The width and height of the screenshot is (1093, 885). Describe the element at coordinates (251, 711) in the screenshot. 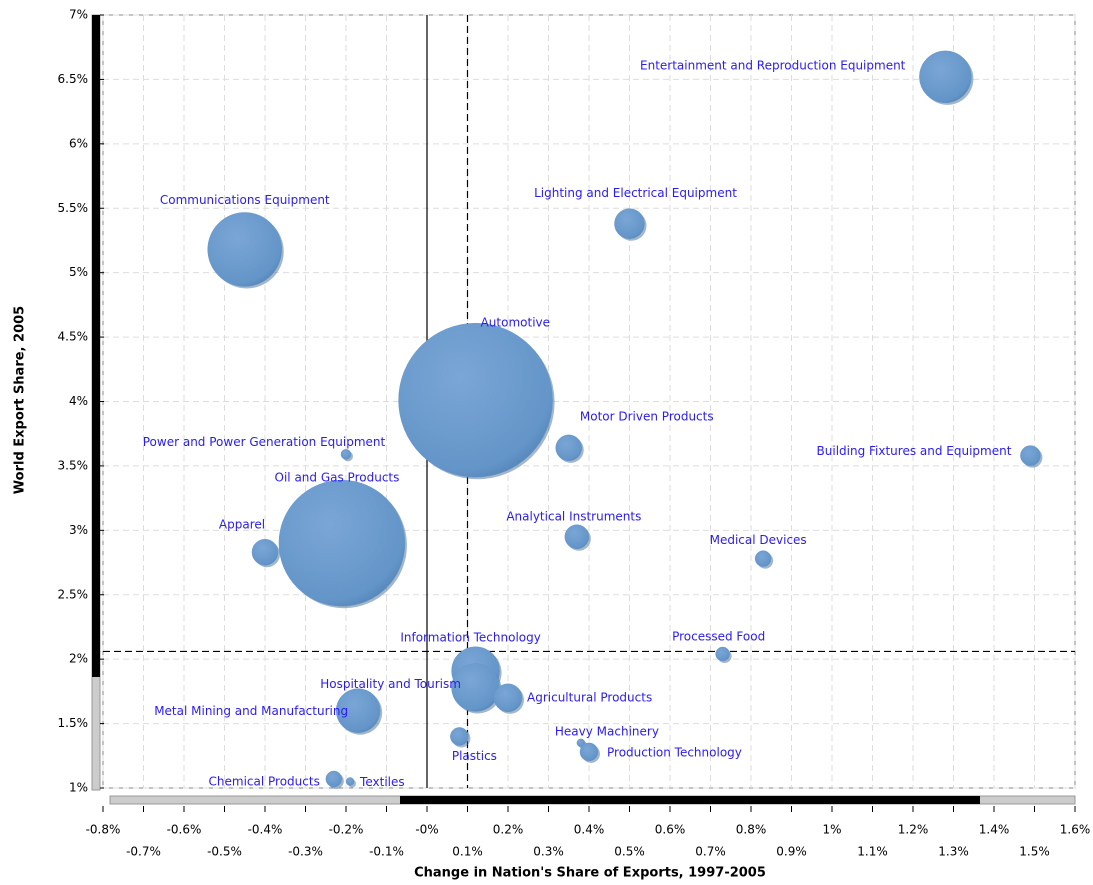

I see `point-label: Metal Mining and Manufacturing` at that location.